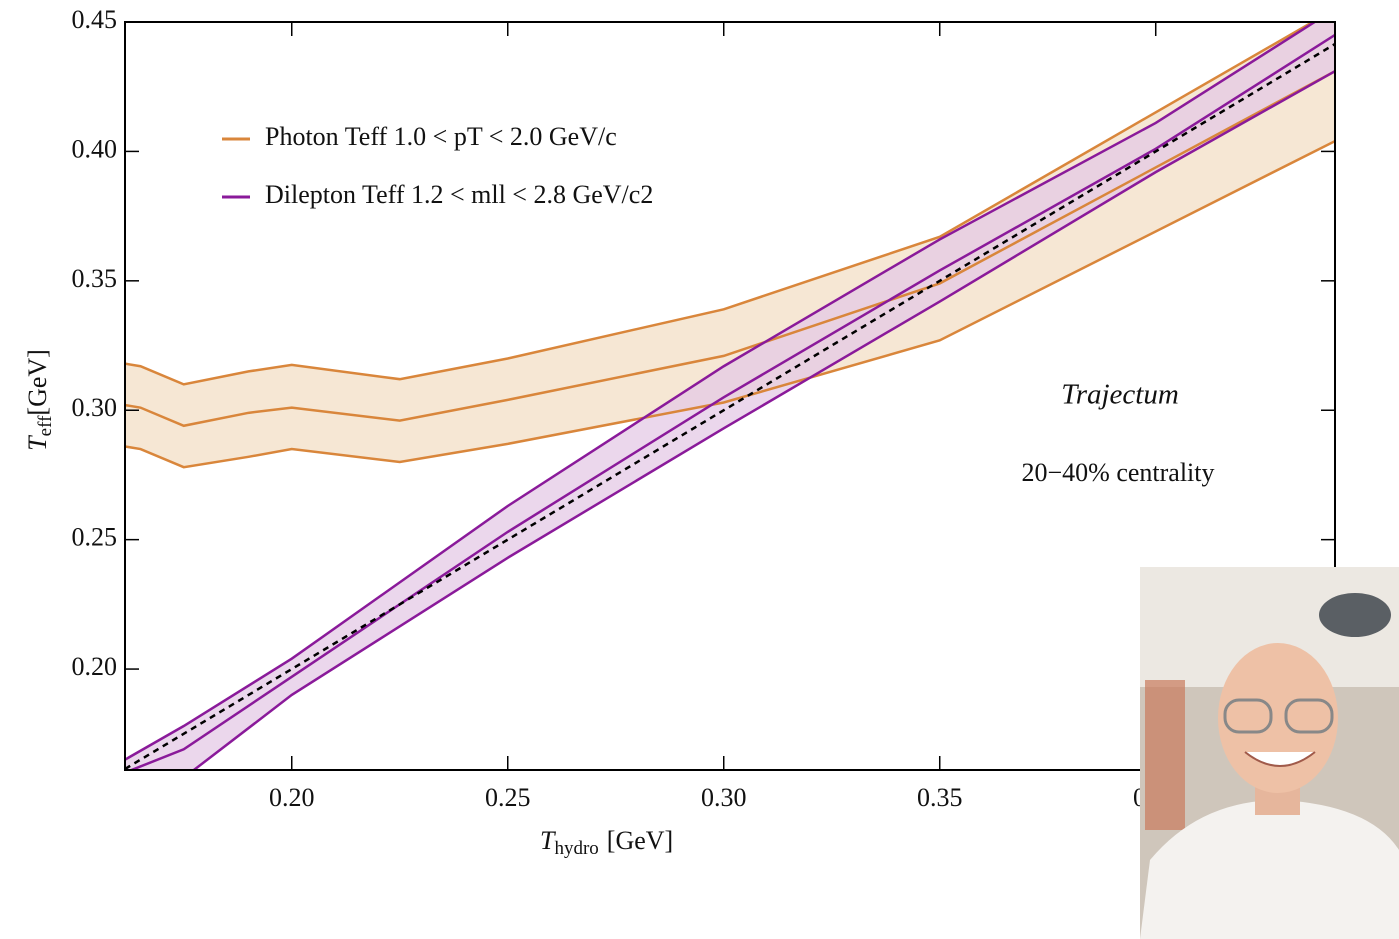 The height and width of the screenshot is (939, 1399). I want to click on x-label-subscript: hydro, so click(576, 848).